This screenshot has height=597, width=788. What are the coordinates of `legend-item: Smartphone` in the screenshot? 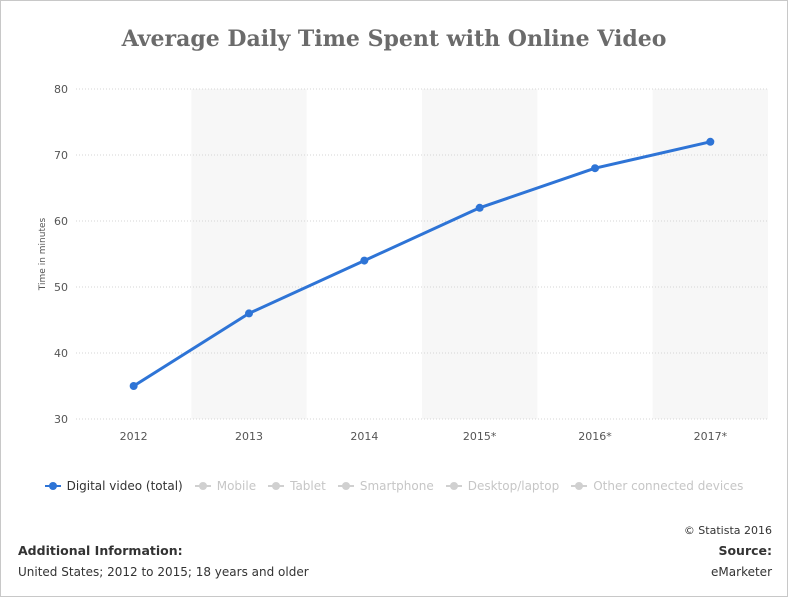 It's located at (385, 486).